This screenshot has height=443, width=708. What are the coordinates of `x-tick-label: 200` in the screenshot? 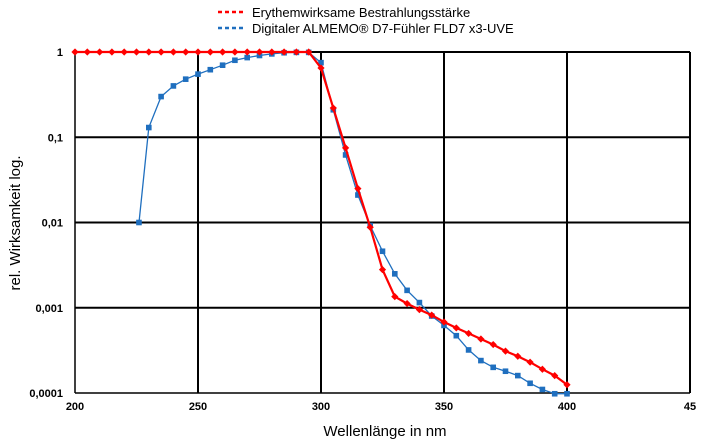 It's located at (75, 407).